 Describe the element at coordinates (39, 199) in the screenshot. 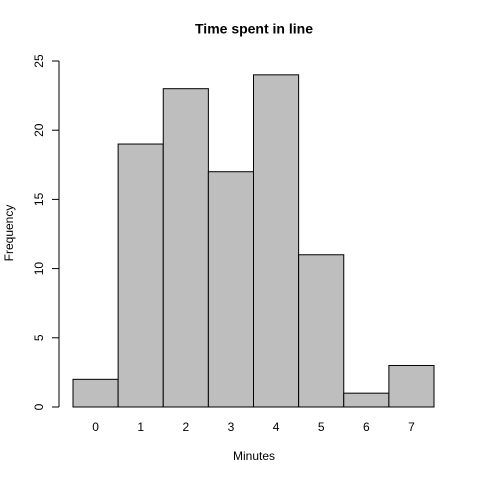

I see `y-tick-label: 15` at that location.